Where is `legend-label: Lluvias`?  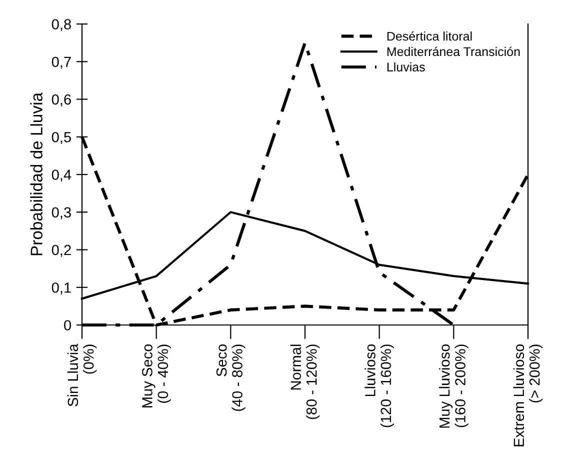 legend-label: Lluvias is located at coordinates (406, 67).